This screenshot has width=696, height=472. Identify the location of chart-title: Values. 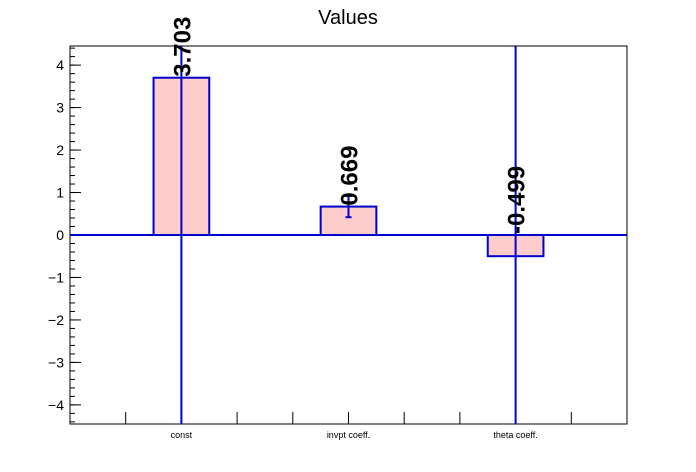
(348, 18).